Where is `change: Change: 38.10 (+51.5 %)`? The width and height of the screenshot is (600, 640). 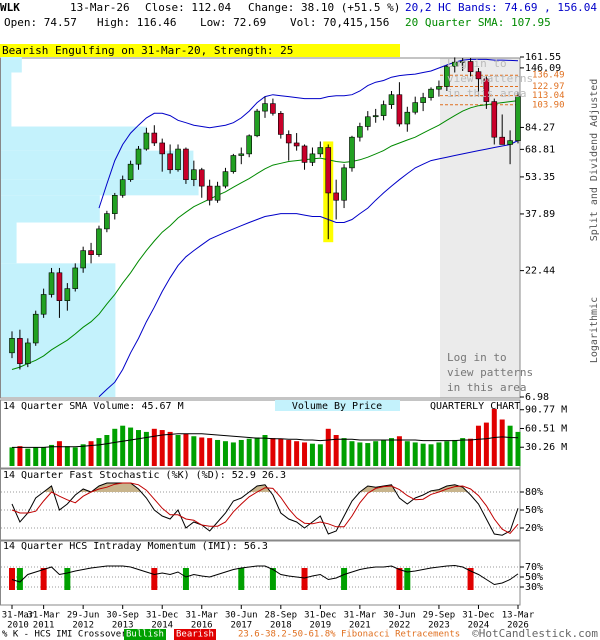 change: Change: 38.10 (+51.5 %) is located at coordinates (324, 7).